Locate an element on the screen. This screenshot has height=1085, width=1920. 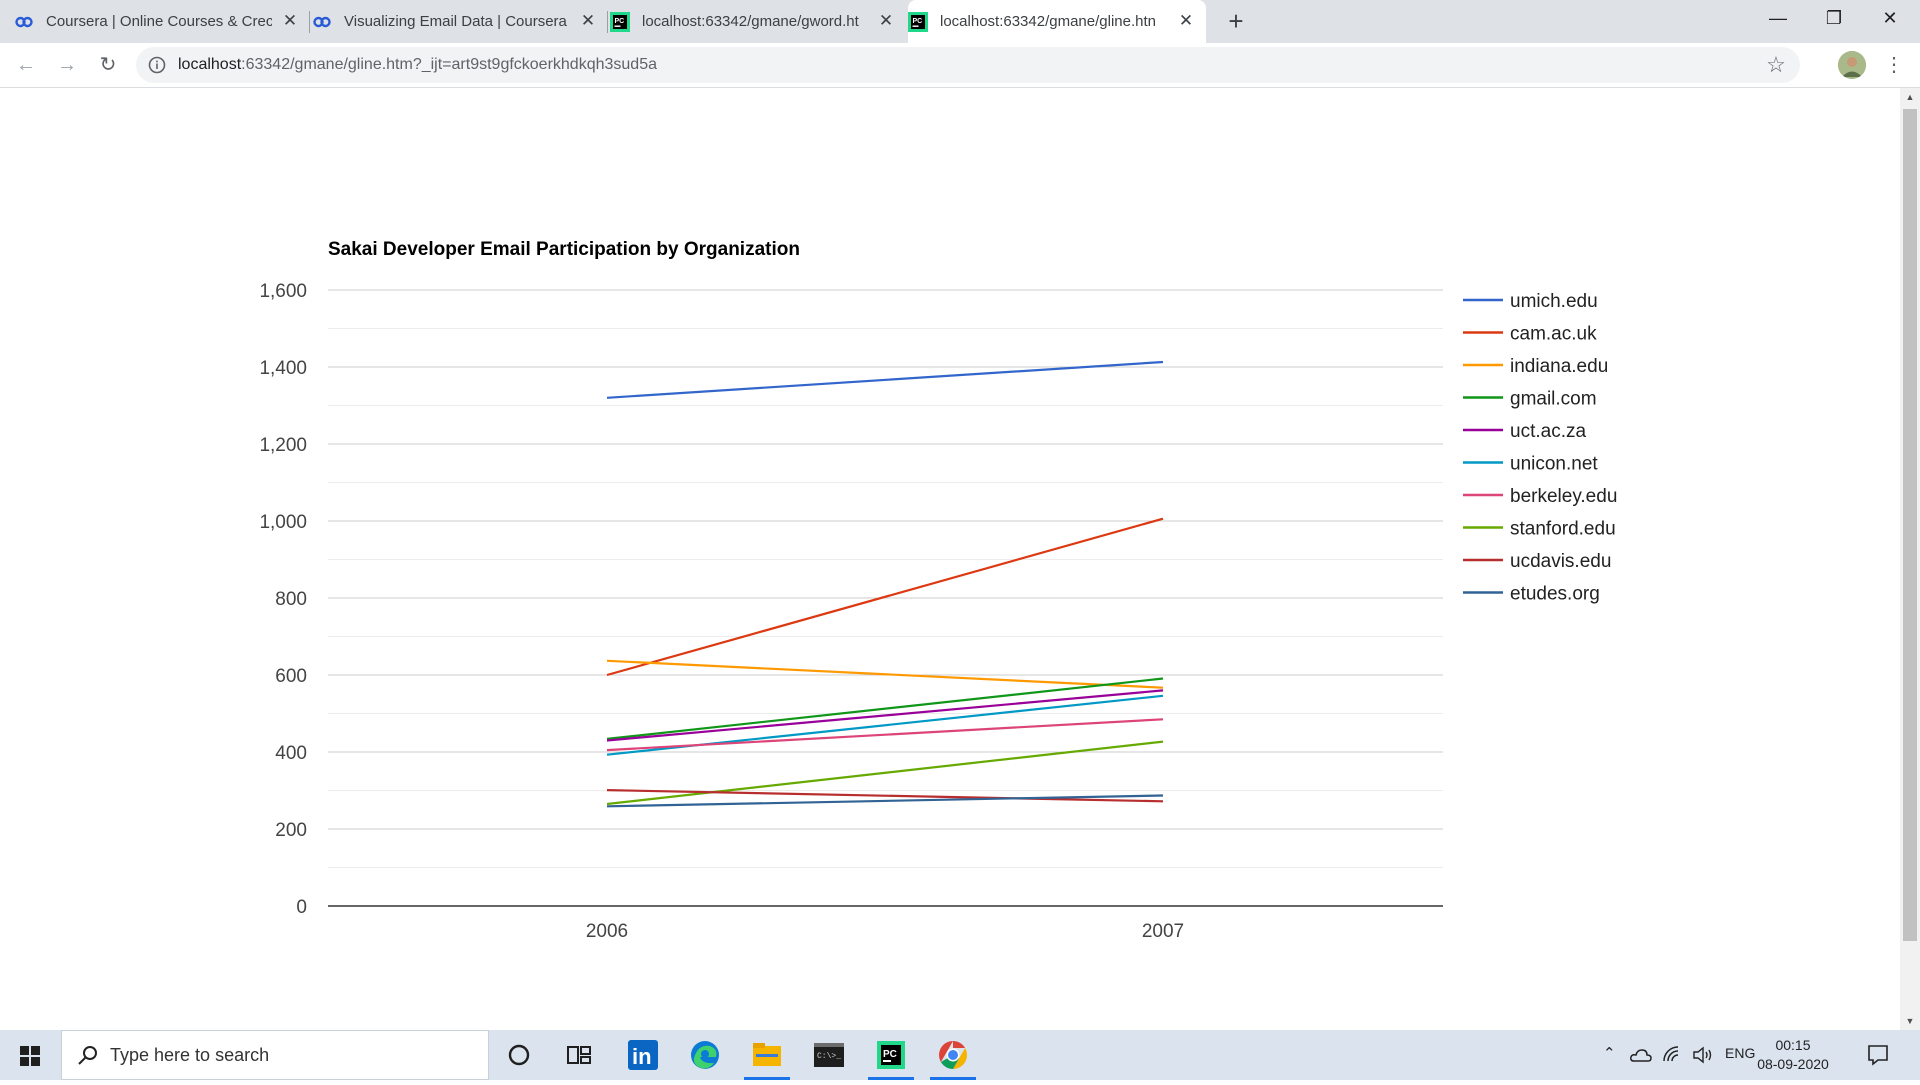
scrollbar-thumb is located at coordinates (1910, 525).